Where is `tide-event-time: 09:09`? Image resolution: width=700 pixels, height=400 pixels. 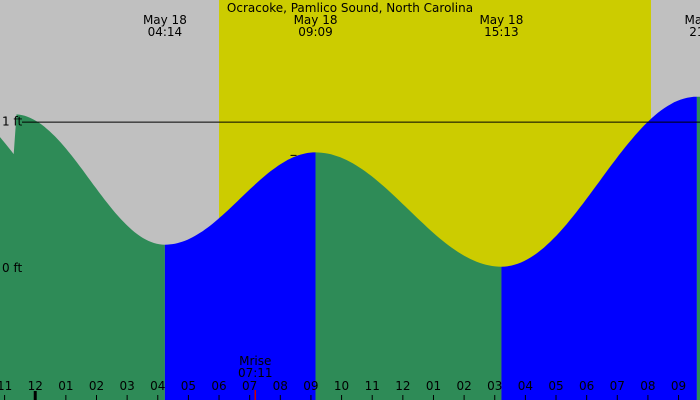 tide-event-time: 09:09 is located at coordinates (315, 32).